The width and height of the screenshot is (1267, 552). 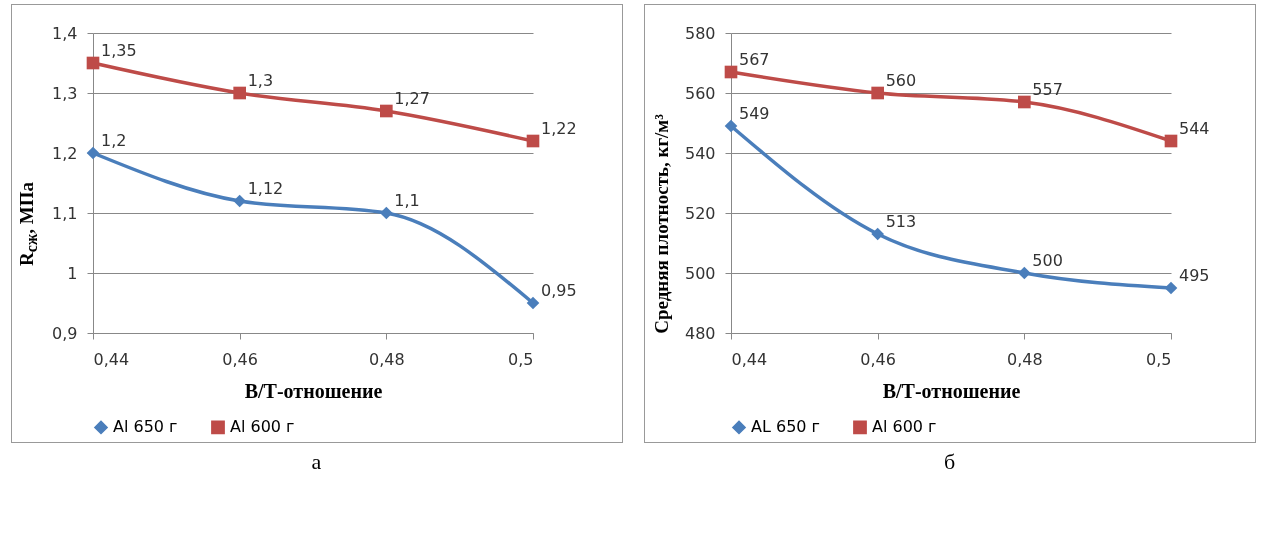 I want to click on y-tick-label: 1,4, so click(x=64, y=33).